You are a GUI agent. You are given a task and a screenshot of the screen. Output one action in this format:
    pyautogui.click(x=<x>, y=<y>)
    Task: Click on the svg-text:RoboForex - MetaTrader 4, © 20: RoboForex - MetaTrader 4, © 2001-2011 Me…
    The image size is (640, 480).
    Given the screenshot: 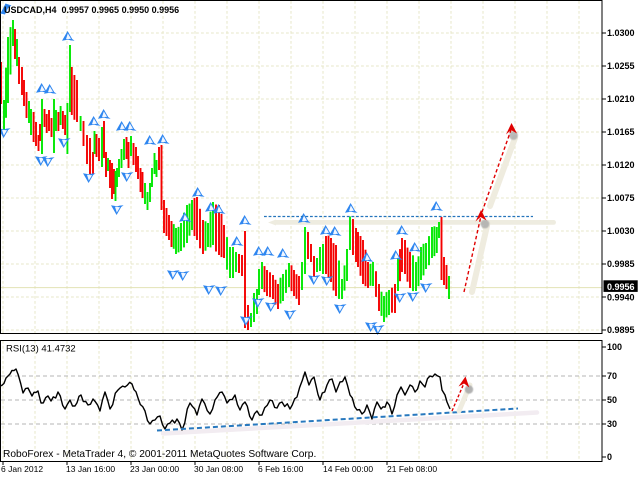 What is the action you would take?
    pyautogui.click(x=159, y=454)
    